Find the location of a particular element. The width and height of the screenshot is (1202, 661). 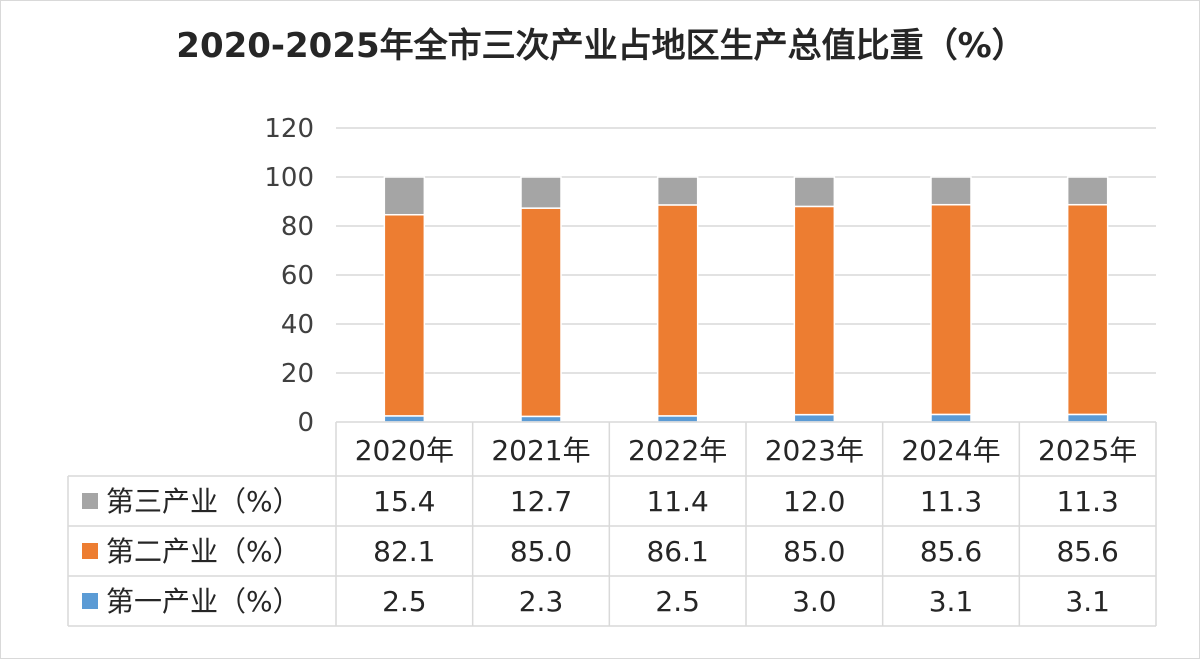

x-category-label: 2021年 is located at coordinates (540, 450).